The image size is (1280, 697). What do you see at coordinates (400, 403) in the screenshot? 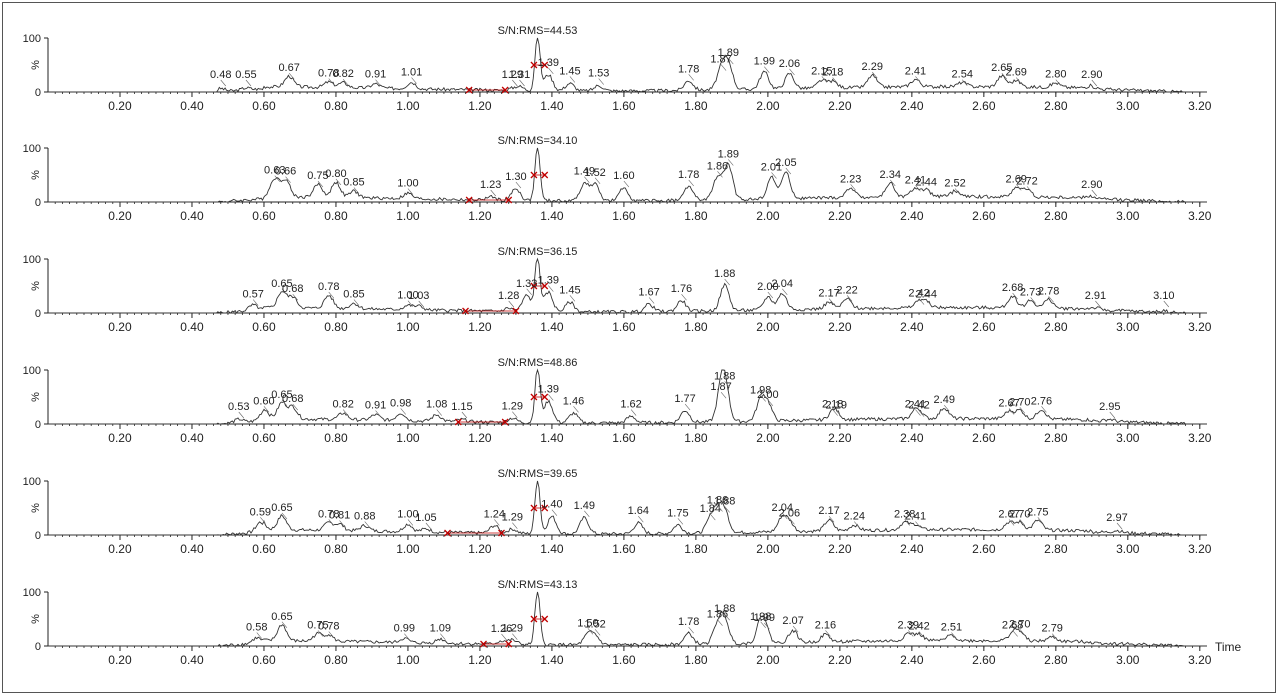
I see `peak-label: 0.98` at bounding box center [400, 403].